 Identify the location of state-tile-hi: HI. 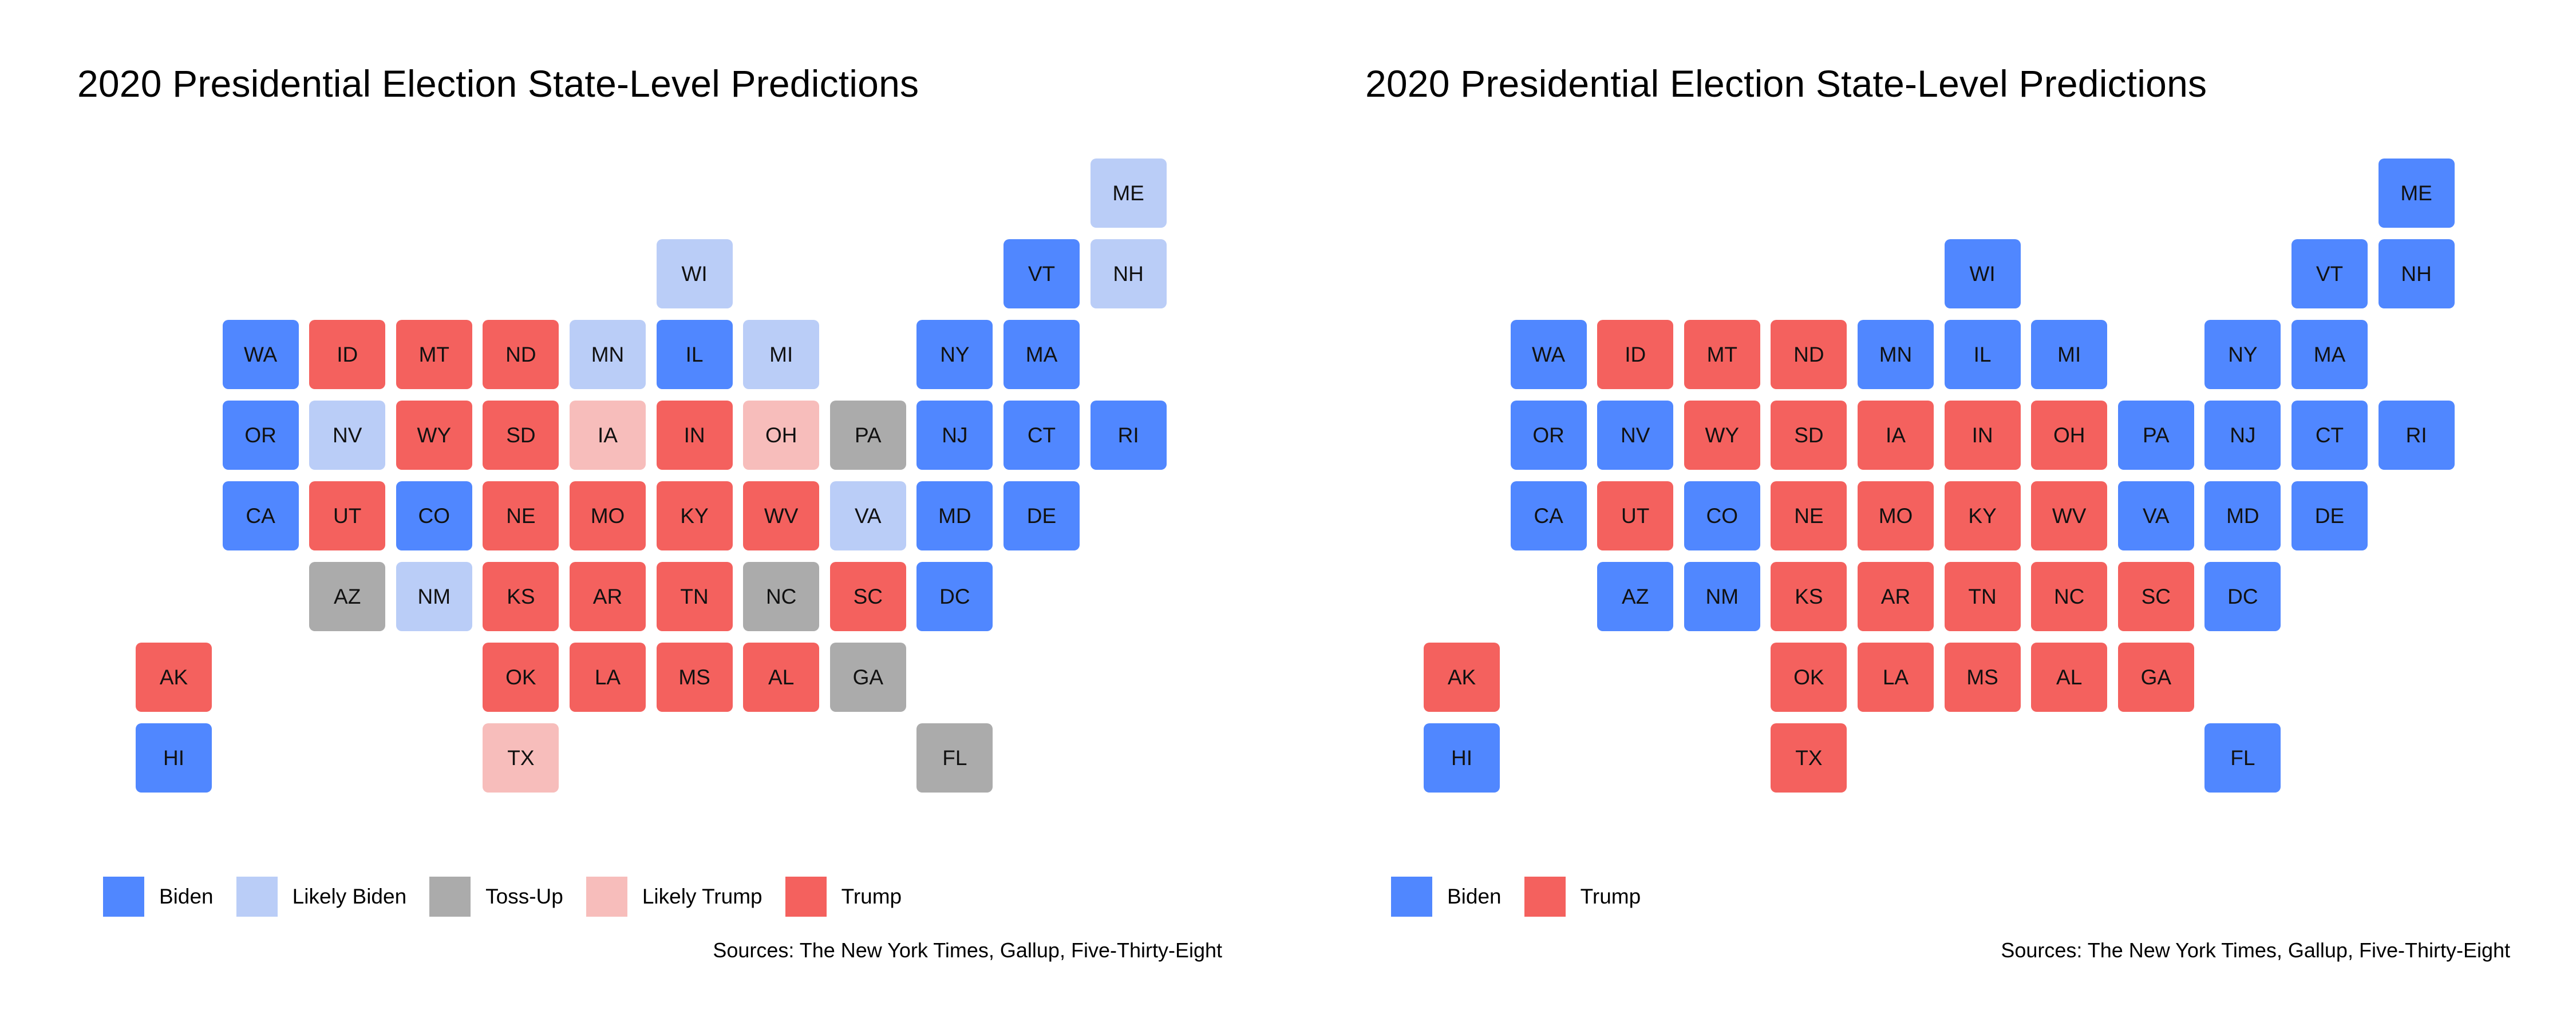
(1462, 758).